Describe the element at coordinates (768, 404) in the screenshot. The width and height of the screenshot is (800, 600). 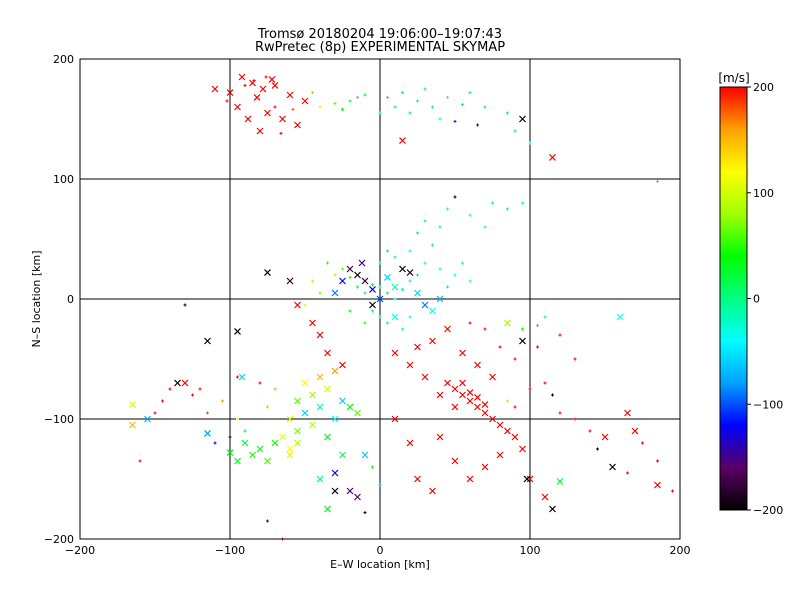
I see `colorbar-tick-label: −100` at that location.